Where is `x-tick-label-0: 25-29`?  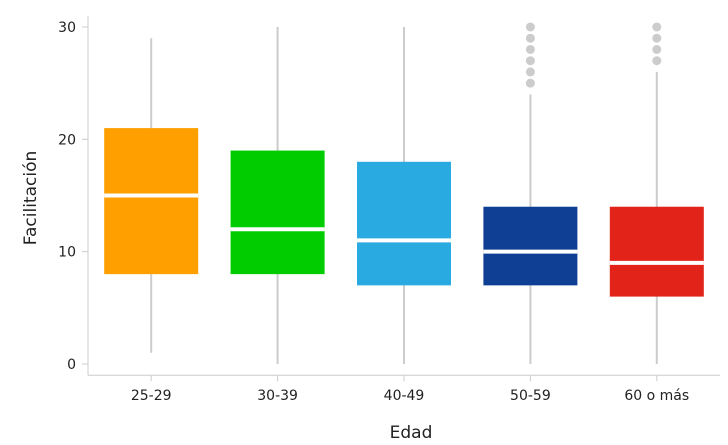
x-tick-label-0: 25-29 is located at coordinates (151, 396).